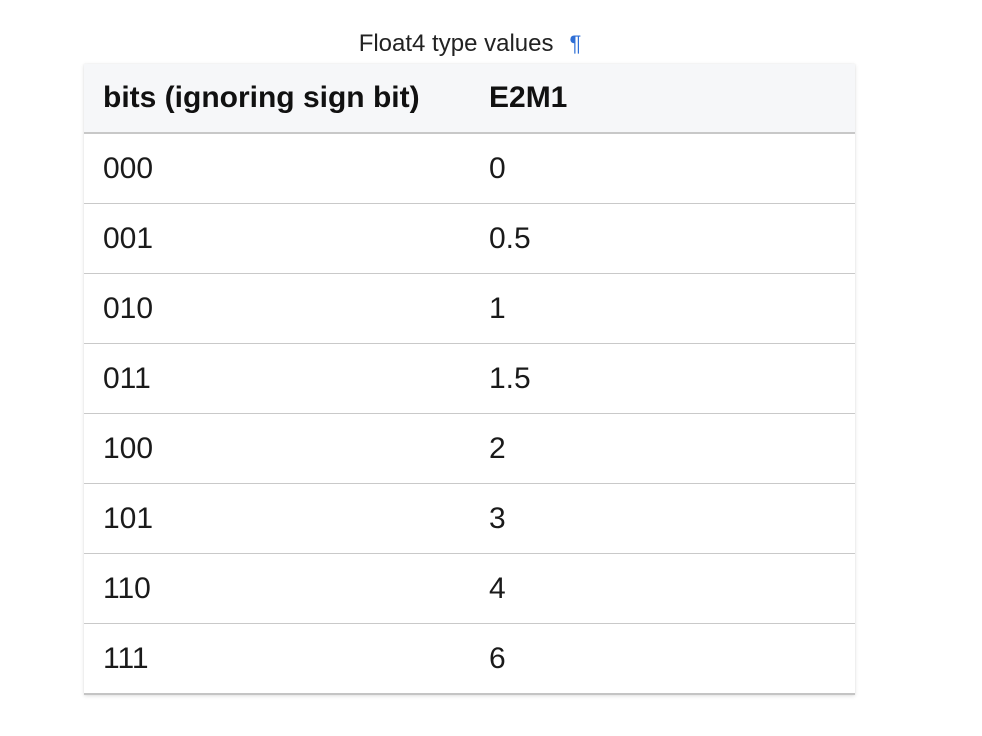  Describe the element at coordinates (662, 308) in the screenshot. I see `table-cell-value: 1` at that location.